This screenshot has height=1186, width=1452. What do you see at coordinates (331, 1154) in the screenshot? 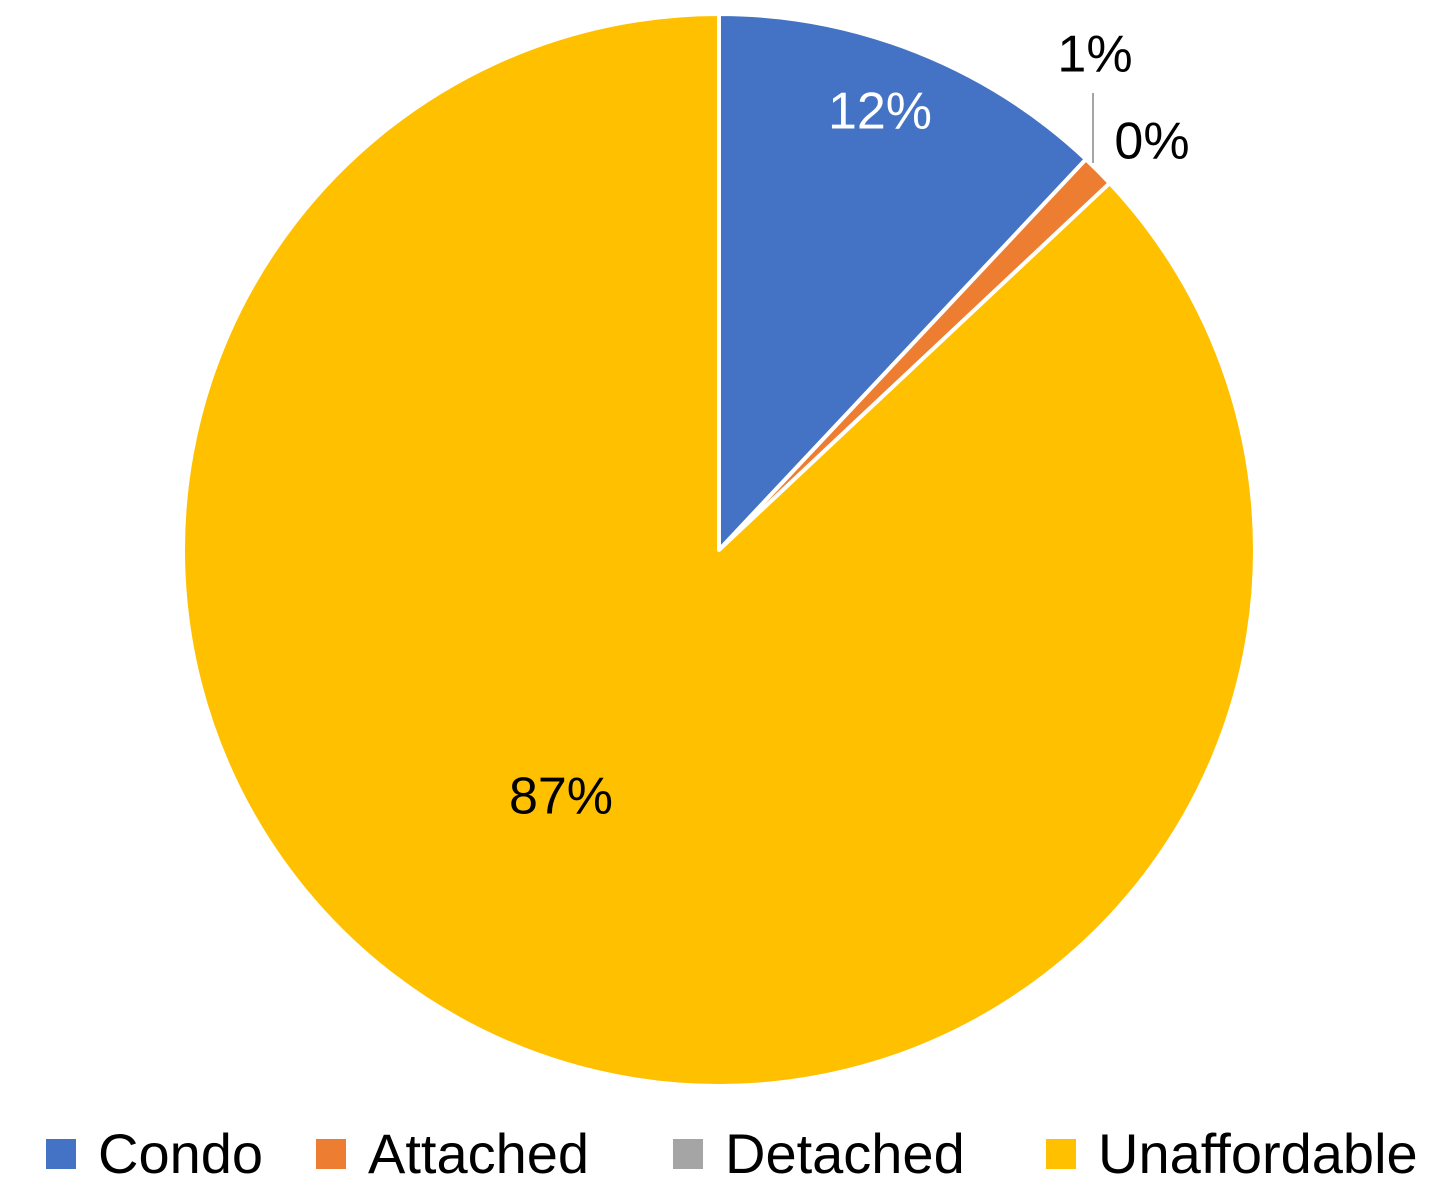
I see `legend-swatch-attached` at bounding box center [331, 1154].